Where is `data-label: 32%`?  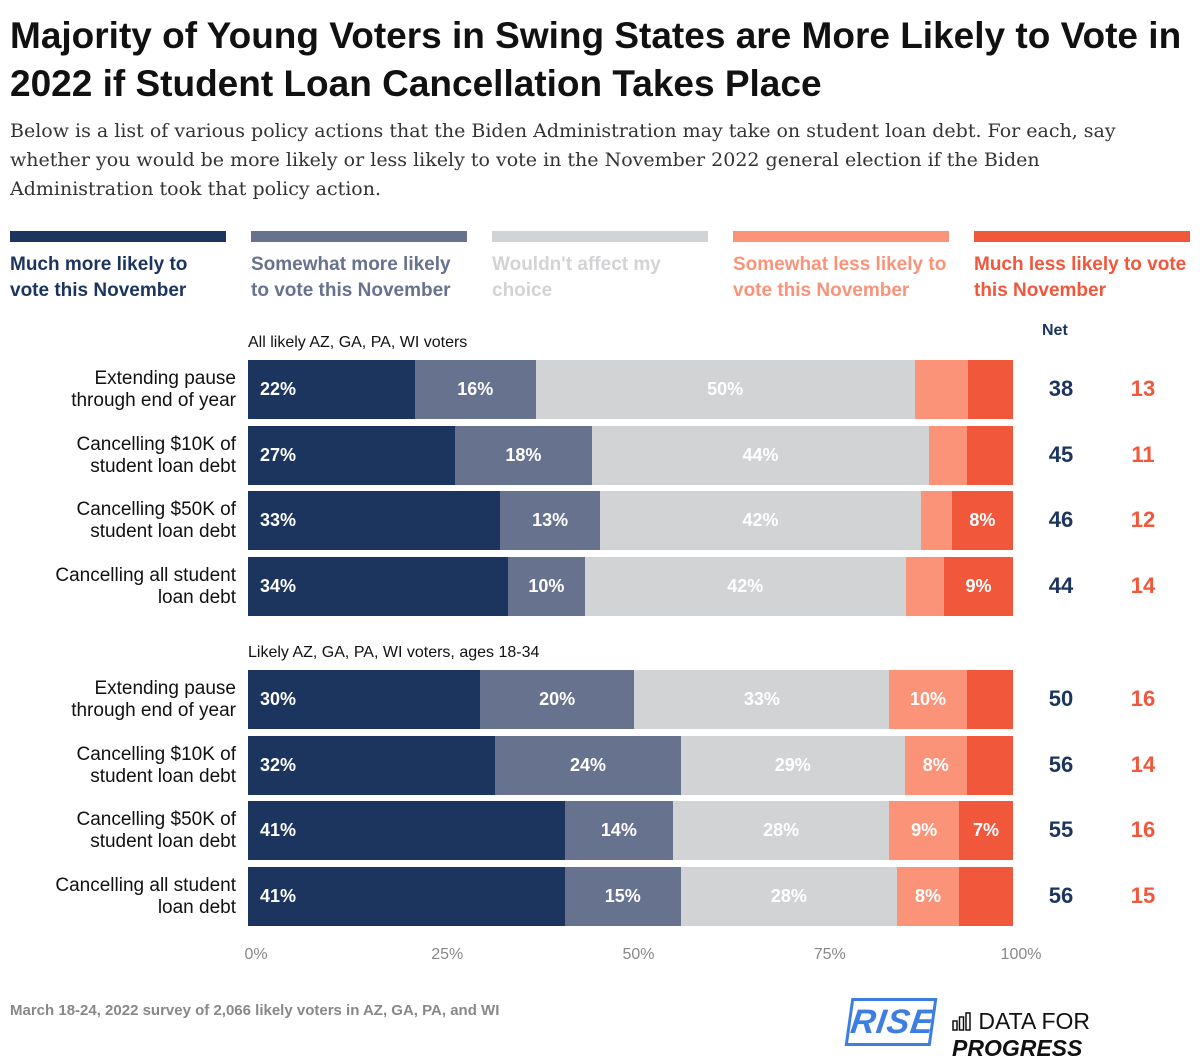
data-label: 32% is located at coordinates (278, 764).